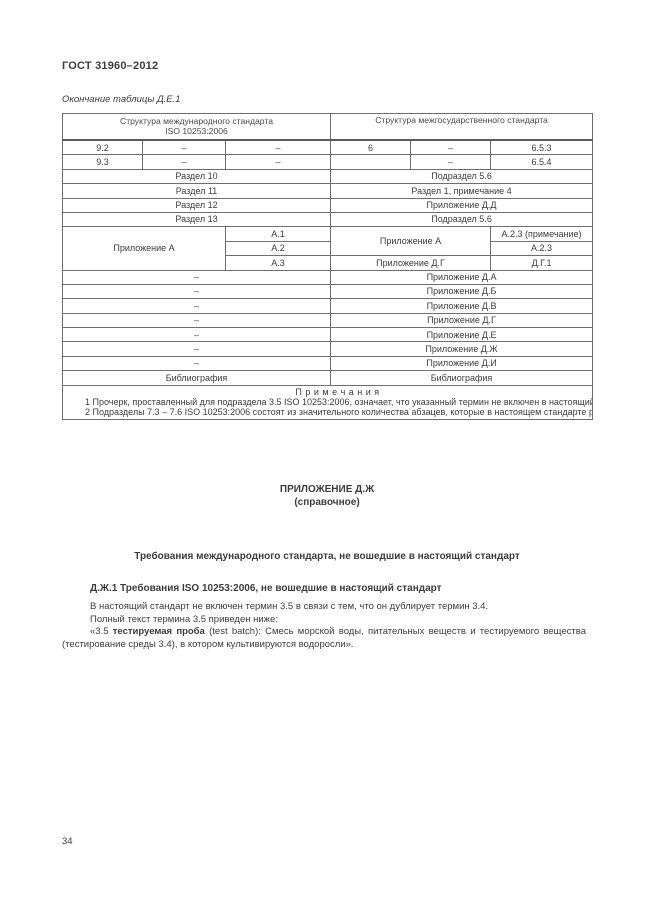 This screenshot has width=646, height=913. I want to click on table-row: Раздел 13 Подраздел 5.6, so click(327, 219).